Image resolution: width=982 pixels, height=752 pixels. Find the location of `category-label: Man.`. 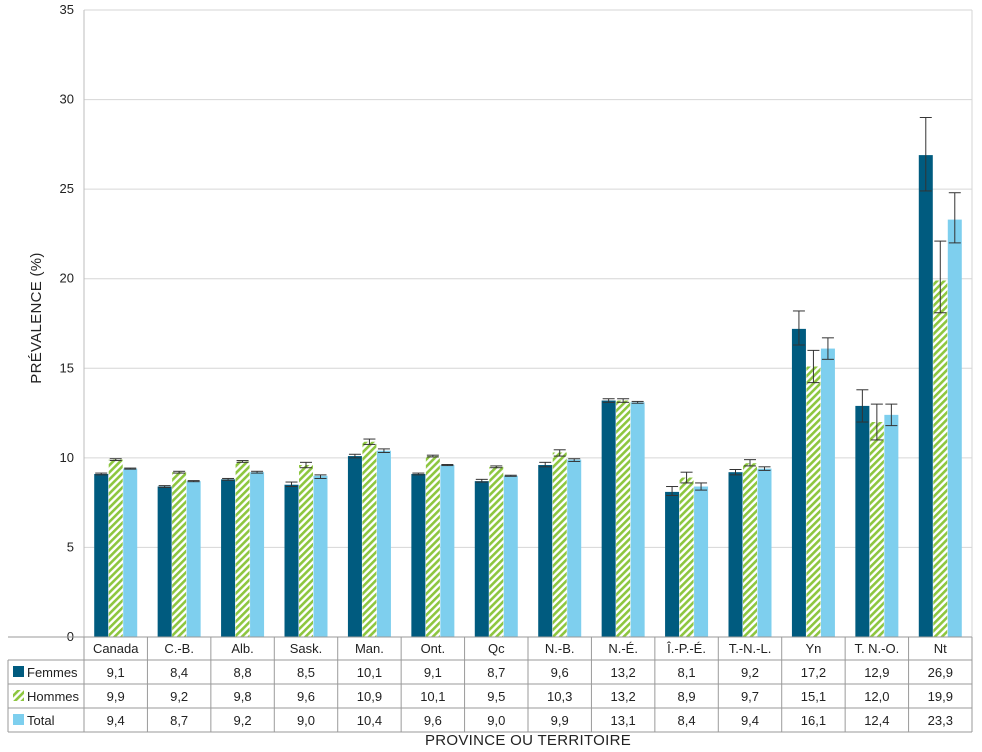

category-label: Man. is located at coordinates (369, 648).